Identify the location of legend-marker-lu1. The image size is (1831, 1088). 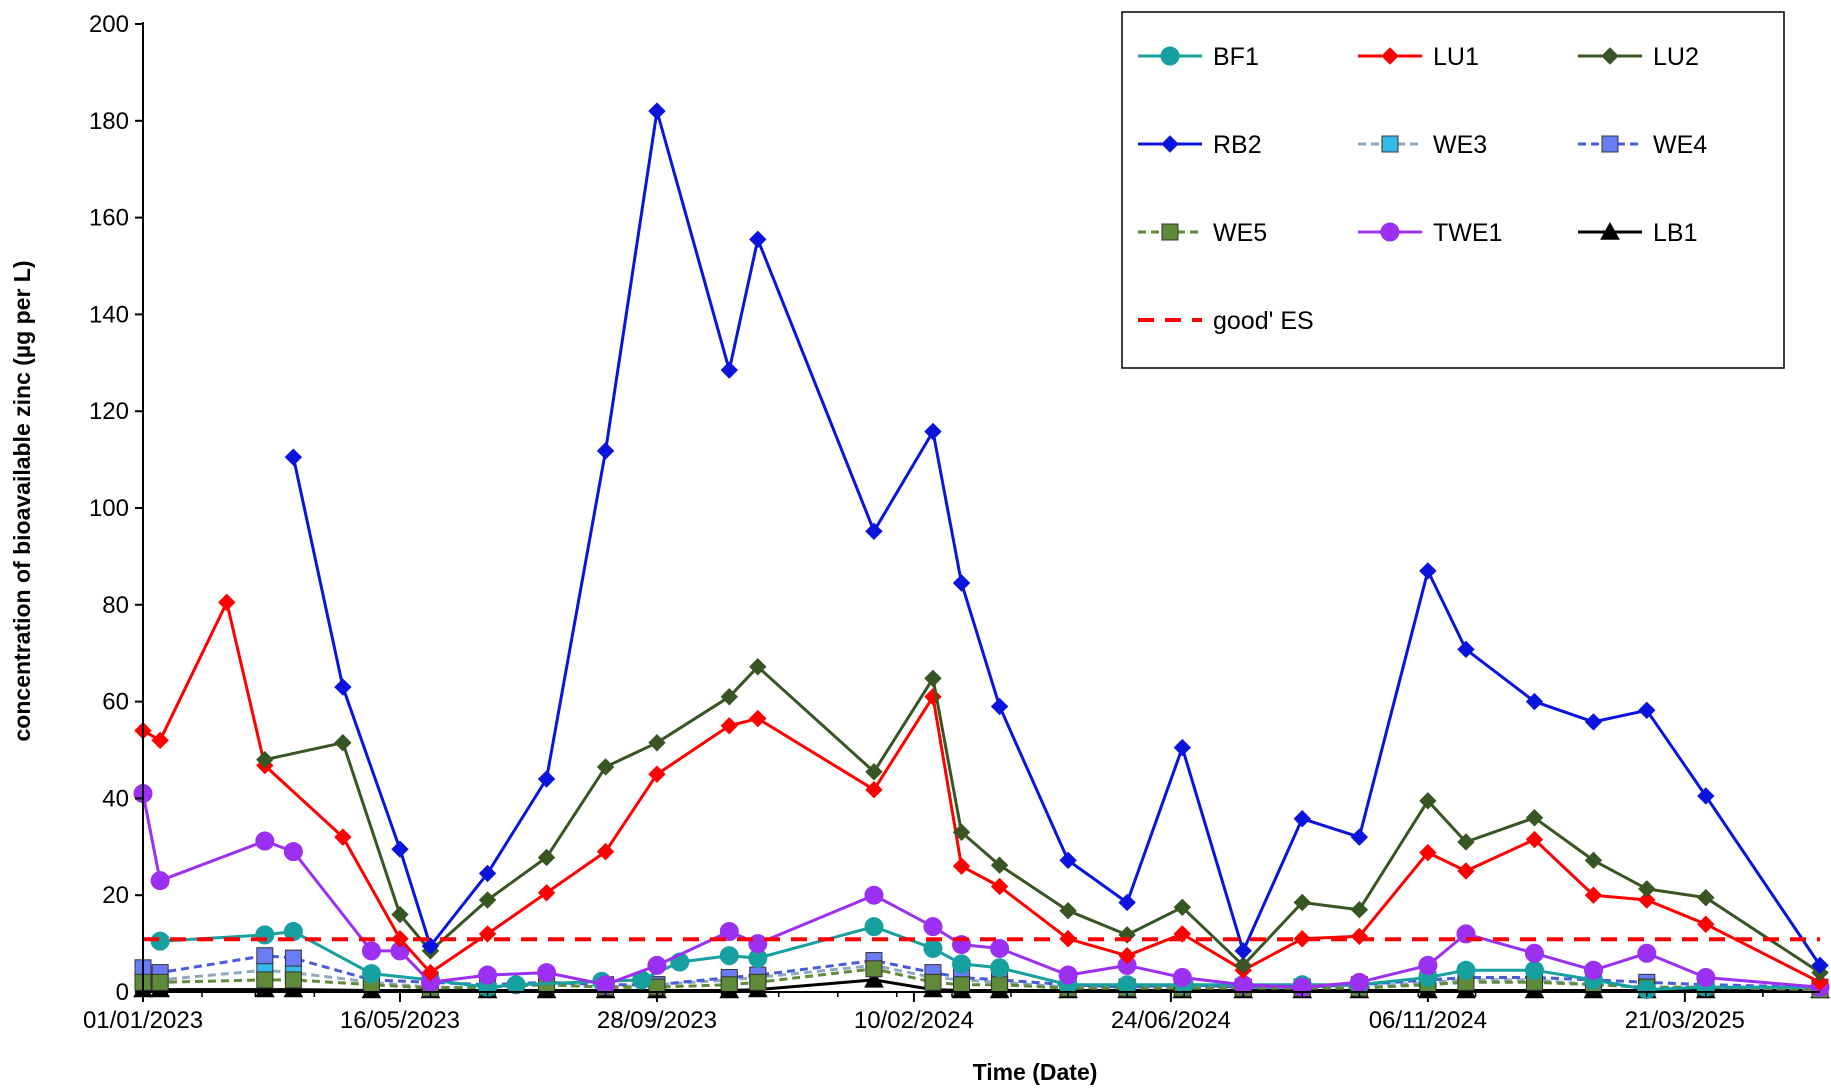
(1390, 56).